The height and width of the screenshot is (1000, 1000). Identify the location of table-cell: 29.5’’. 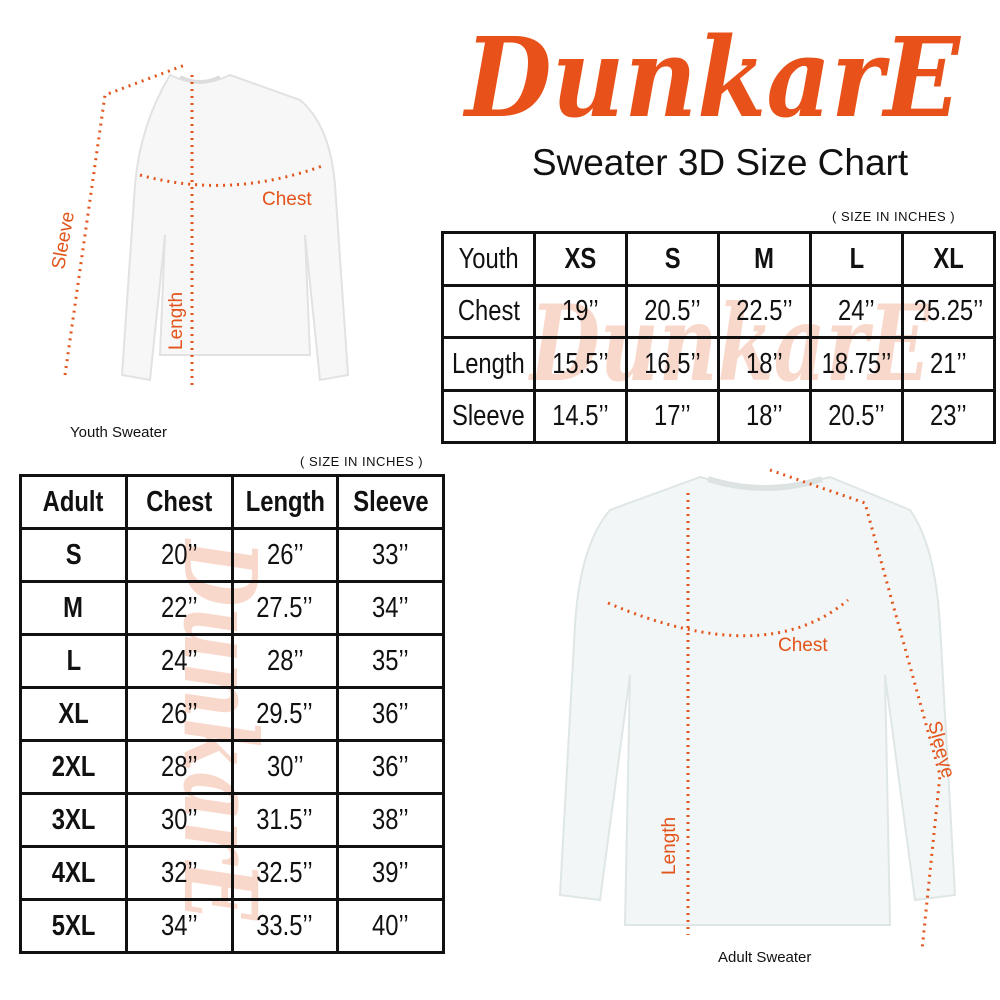
(285, 714).